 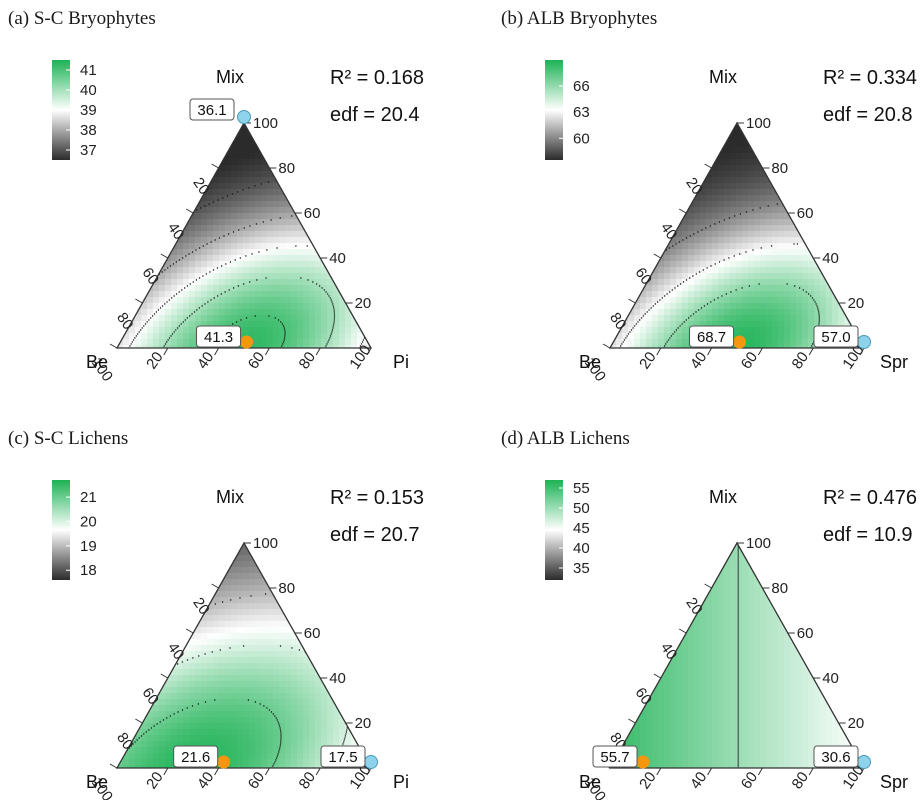 What do you see at coordinates (139, 721) in the screenshot?
I see `tick-mark` at bounding box center [139, 721].